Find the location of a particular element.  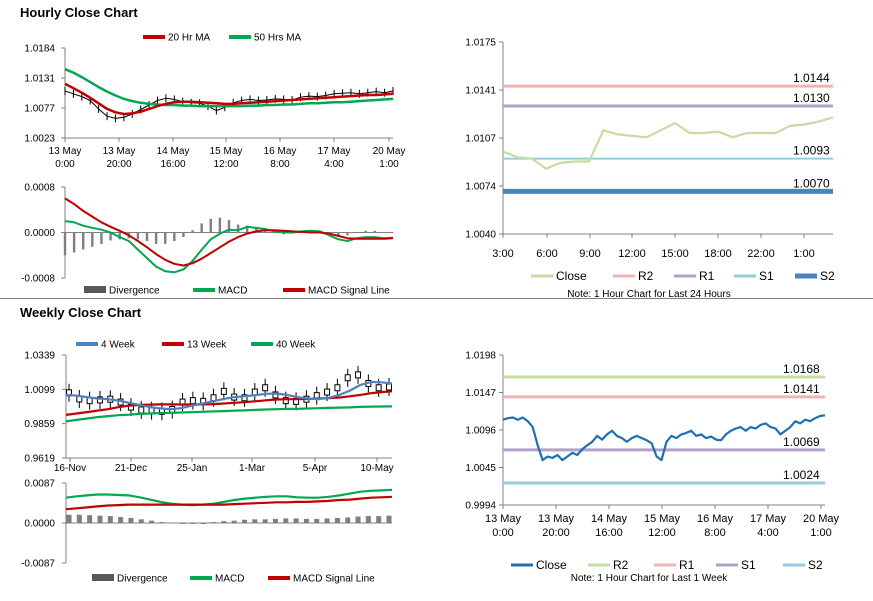

hourly-pivot-note: Note: 1 Hour Chart for Last 24 Hours is located at coordinates (648, 294).